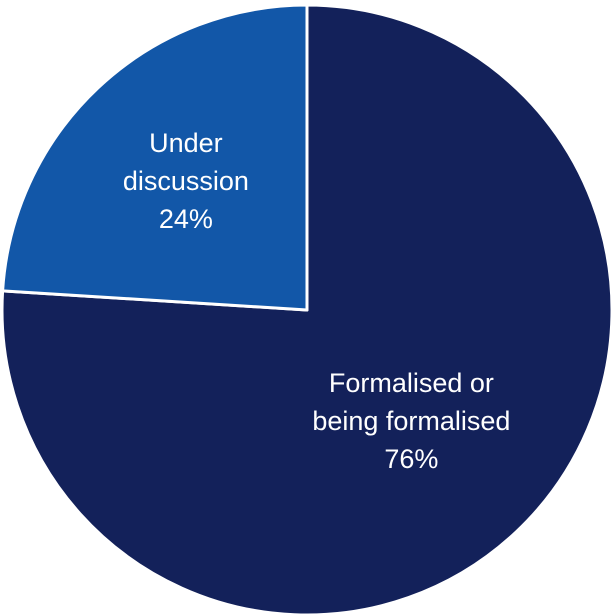  Describe the element at coordinates (186, 219) in the screenshot. I see `slice-percent-label: 24%` at that location.